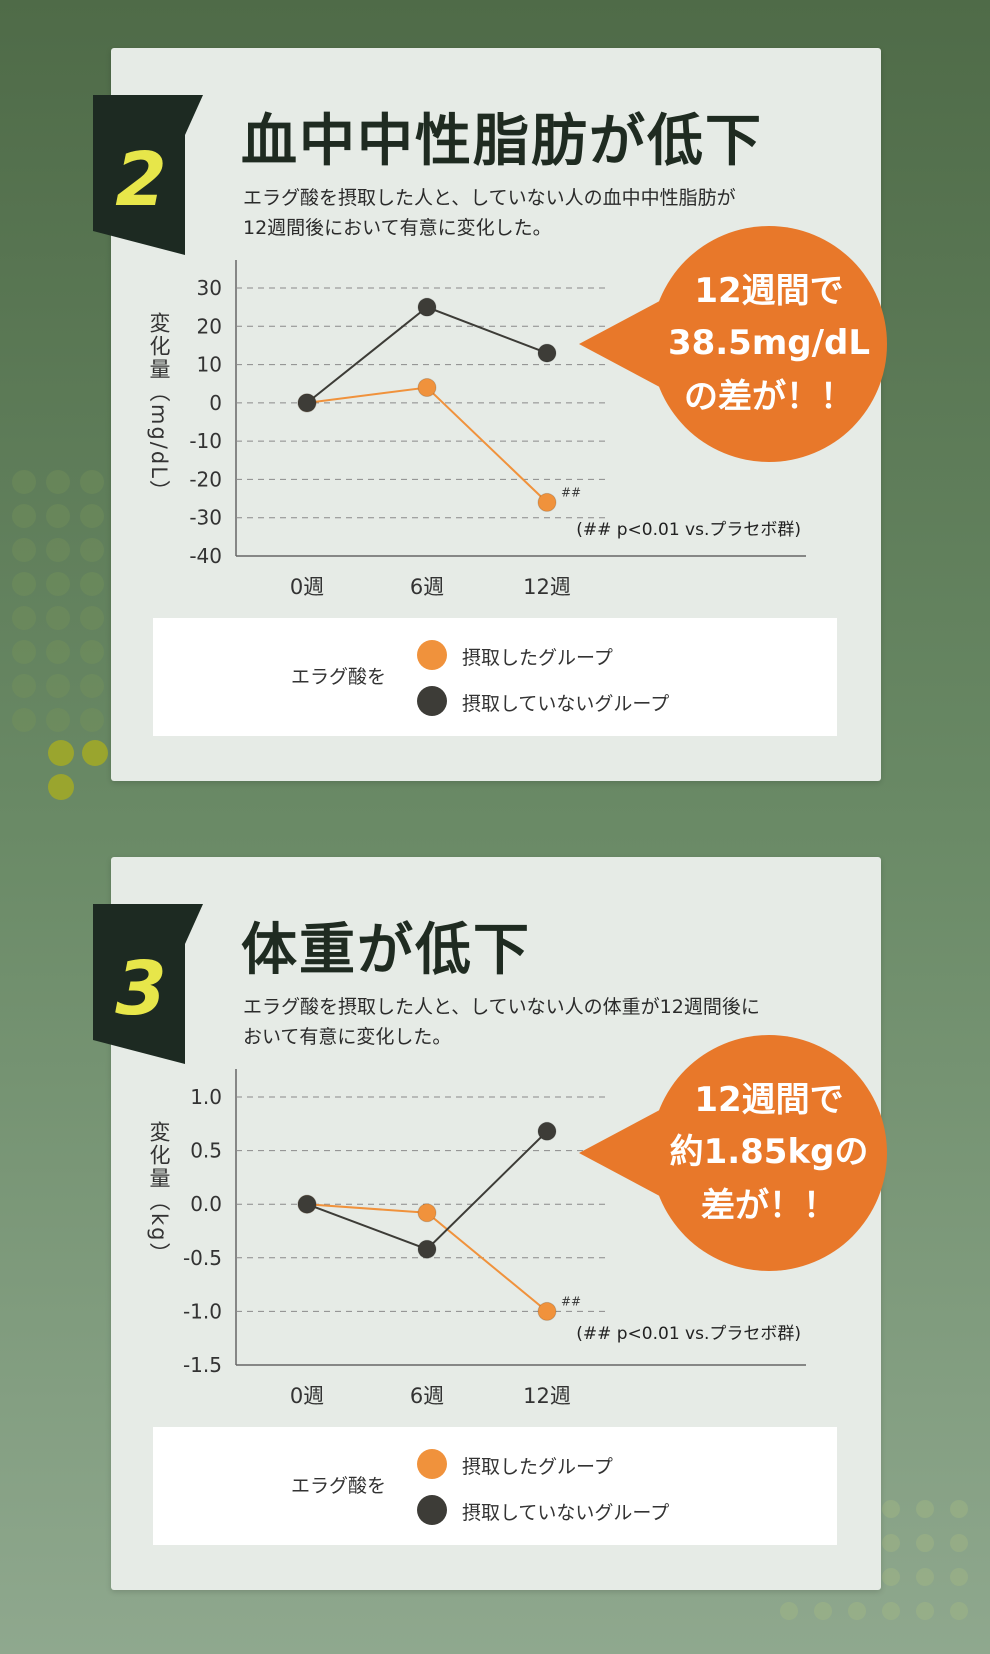  Describe the element at coordinates (202, 1365) in the screenshot. I see `y-tick-label: -1.5` at that location.